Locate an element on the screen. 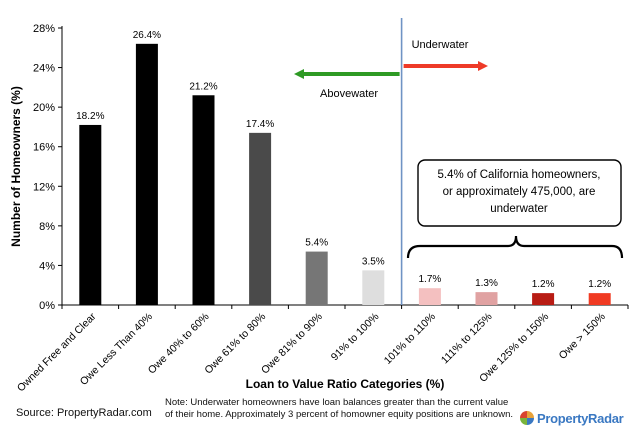 This screenshot has height=440, width=640. y-tick-label: 16% is located at coordinates (44, 148).